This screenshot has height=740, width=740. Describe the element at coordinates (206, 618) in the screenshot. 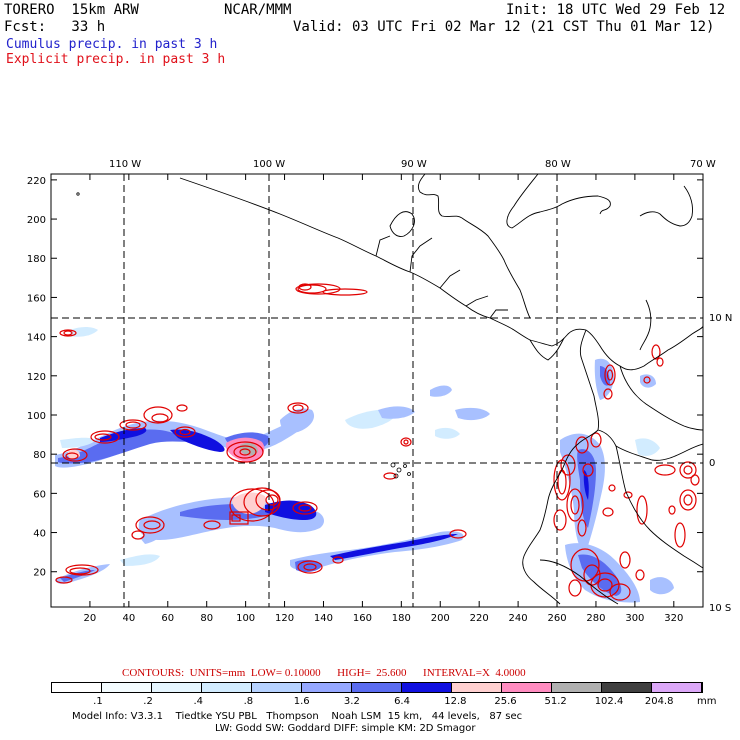

I see `x-tick-label: 80` at that location.